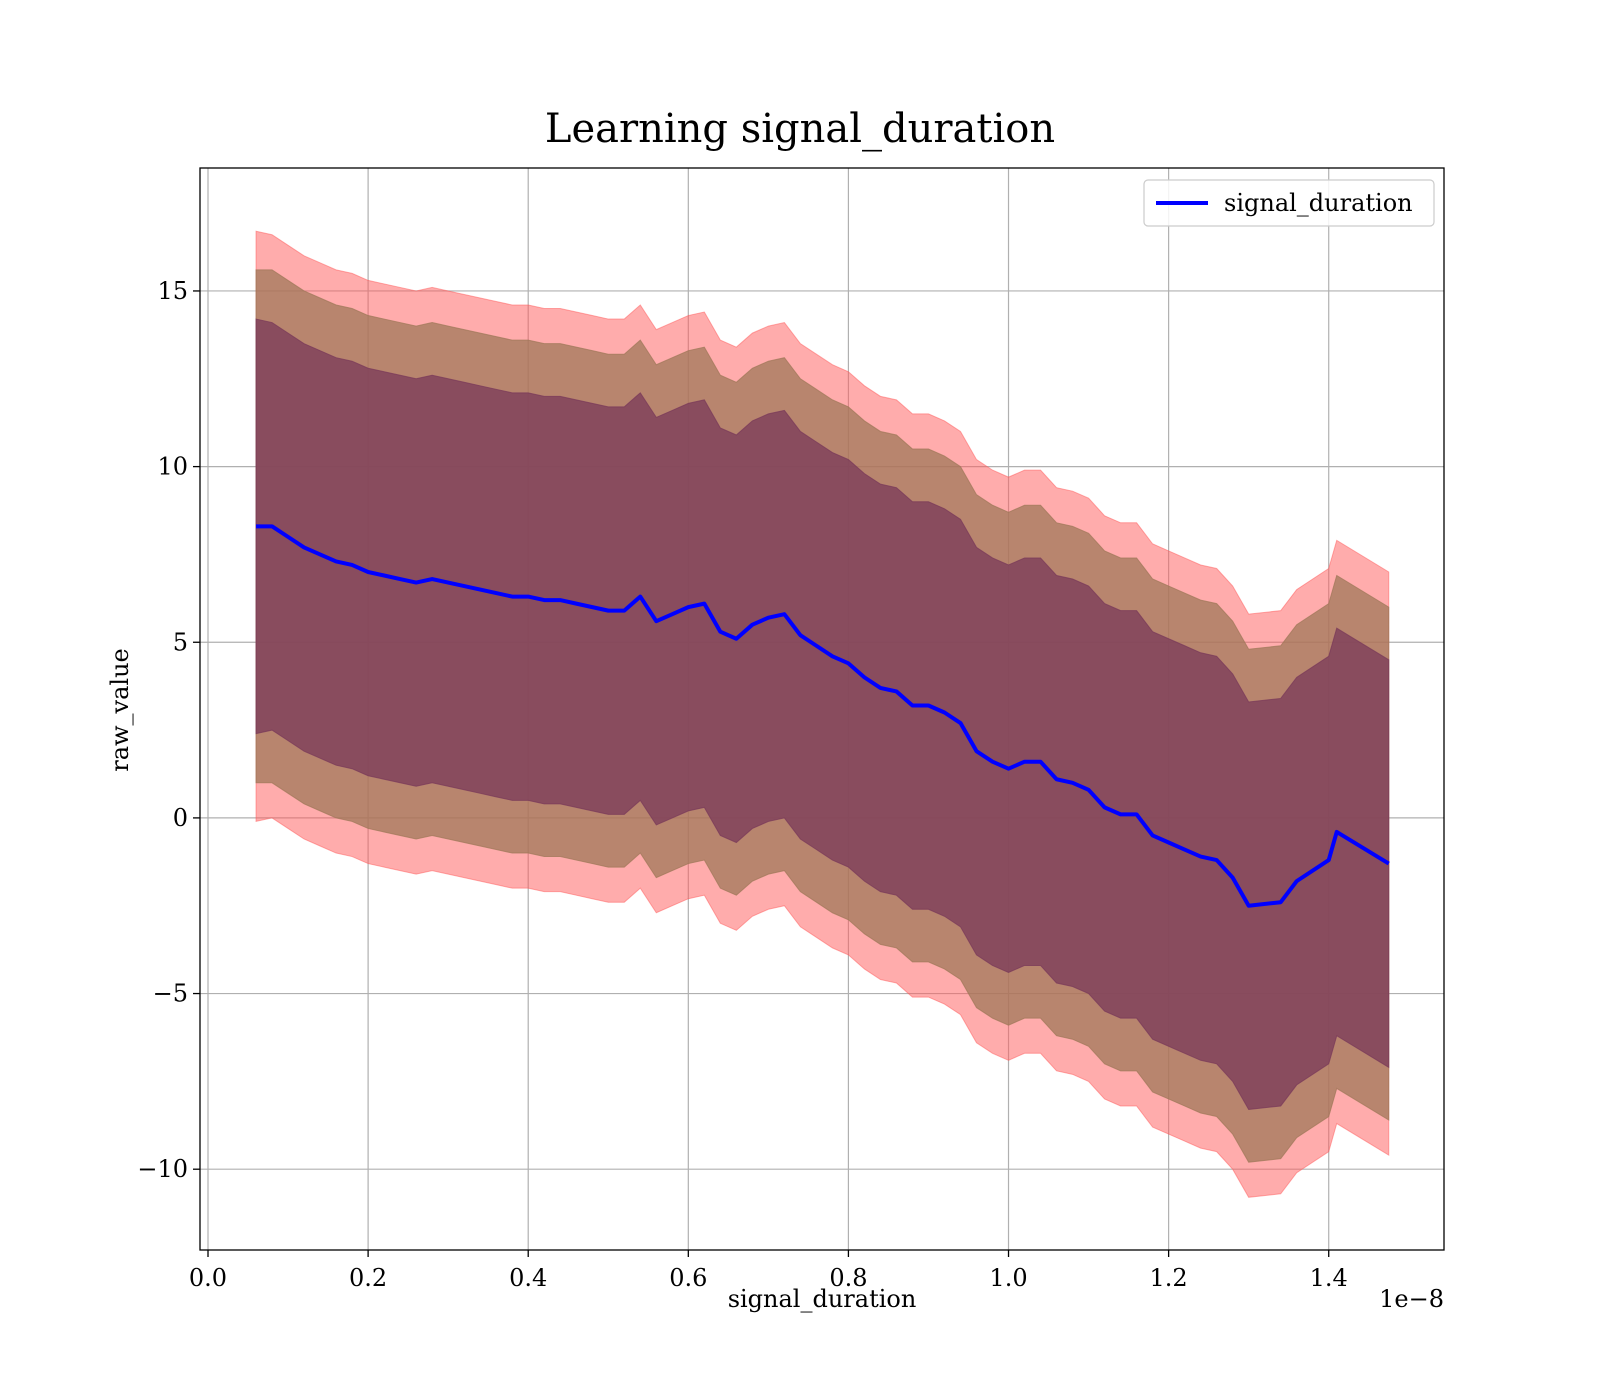  What do you see at coordinates (1329, 1278) in the screenshot?
I see `x-tick-label: 1.4` at bounding box center [1329, 1278].